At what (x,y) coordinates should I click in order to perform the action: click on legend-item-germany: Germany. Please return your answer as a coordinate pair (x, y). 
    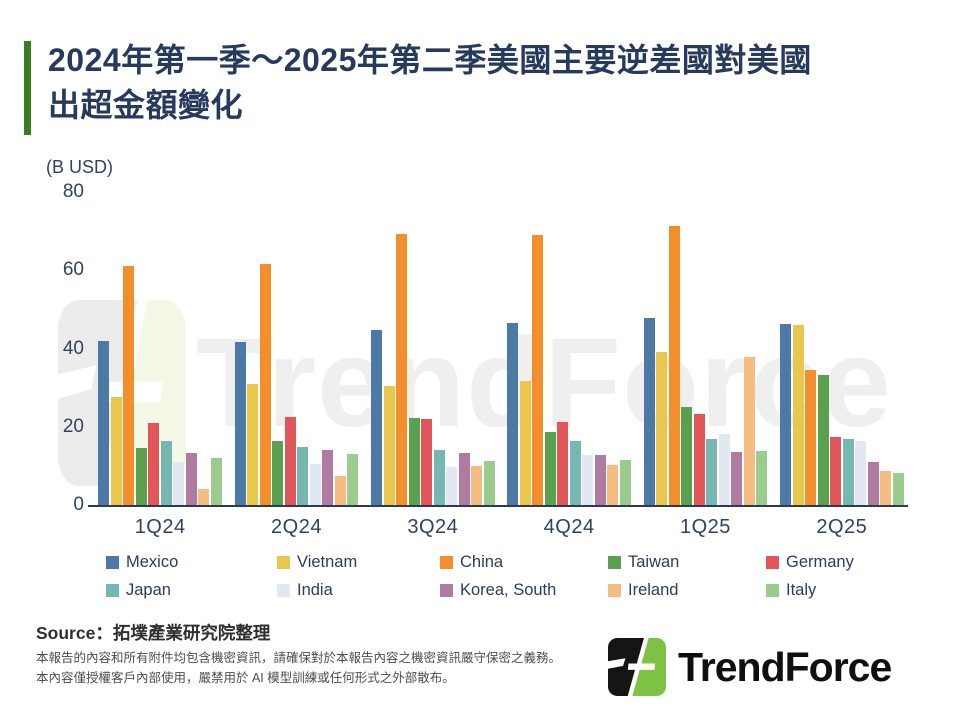
    Looking at the image, I should click on (841, 562).